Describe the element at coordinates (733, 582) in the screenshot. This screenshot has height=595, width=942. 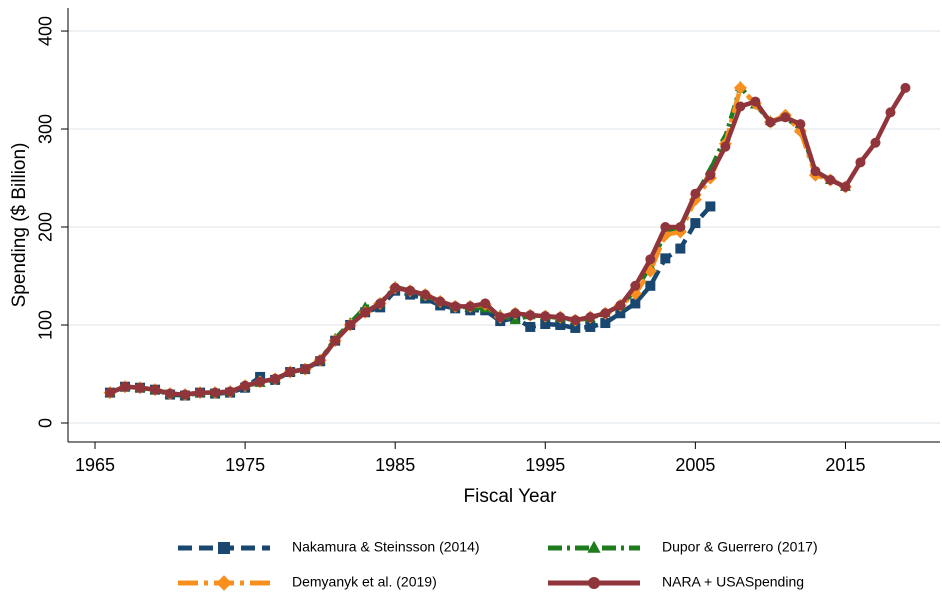
I see `legend-label: NARA + USASpending` at that location.